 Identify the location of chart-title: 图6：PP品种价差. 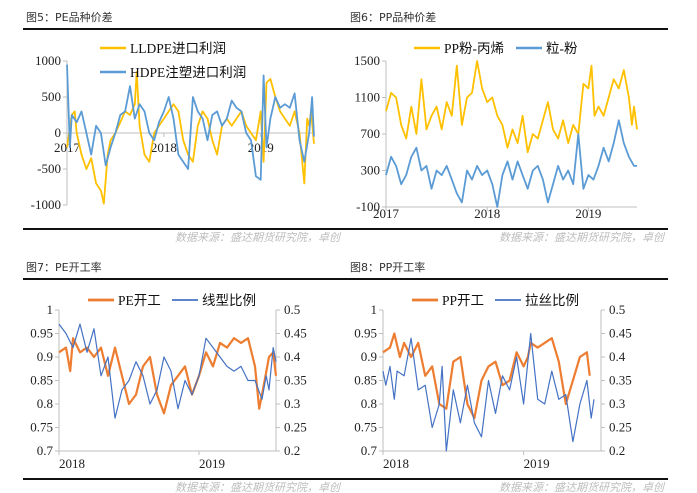
(393, 17).